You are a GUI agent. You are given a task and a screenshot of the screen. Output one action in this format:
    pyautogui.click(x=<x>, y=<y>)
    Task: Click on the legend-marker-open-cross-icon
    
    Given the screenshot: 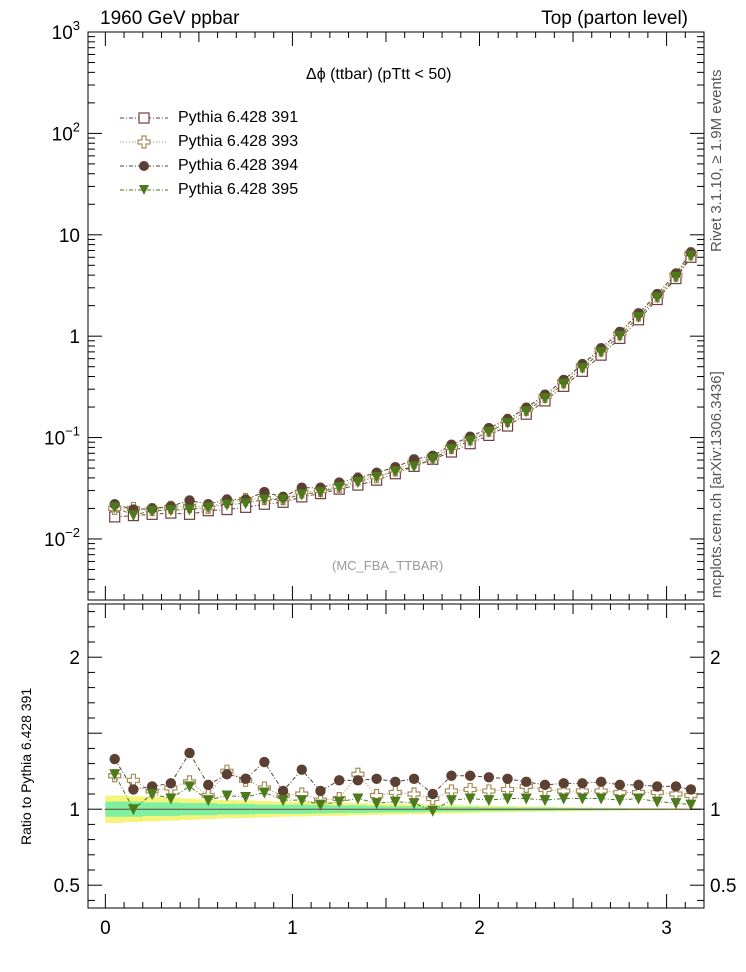 What is the action you would take?
    pyautogui.click(x=144, y=142)
    